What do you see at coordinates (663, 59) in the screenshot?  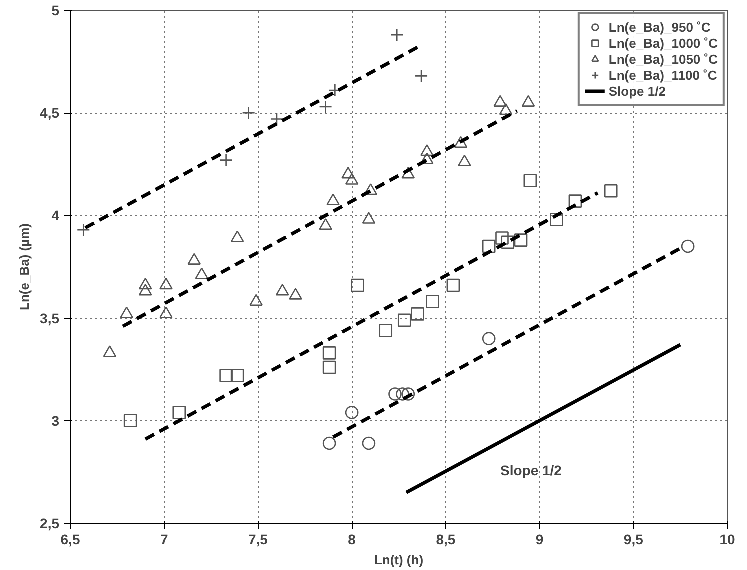 I see `legend-label: Ln(e_Ba)_1050 ˚C` at bounding box center [663, 59].